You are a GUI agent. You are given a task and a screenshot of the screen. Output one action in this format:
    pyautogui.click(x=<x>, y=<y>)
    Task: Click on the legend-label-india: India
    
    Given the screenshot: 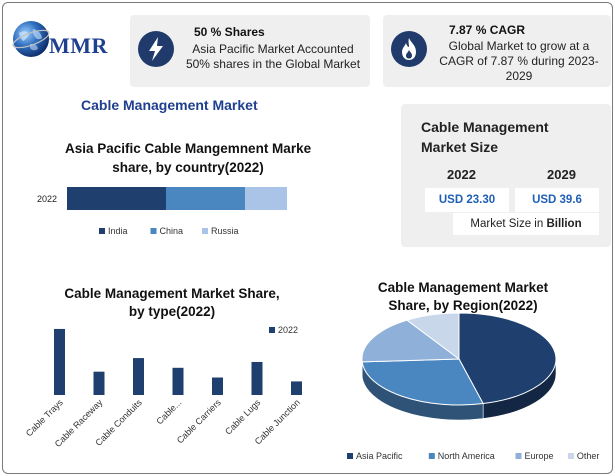 What is the action you would take?
    pyautogui.click(x=118, y=231)
    